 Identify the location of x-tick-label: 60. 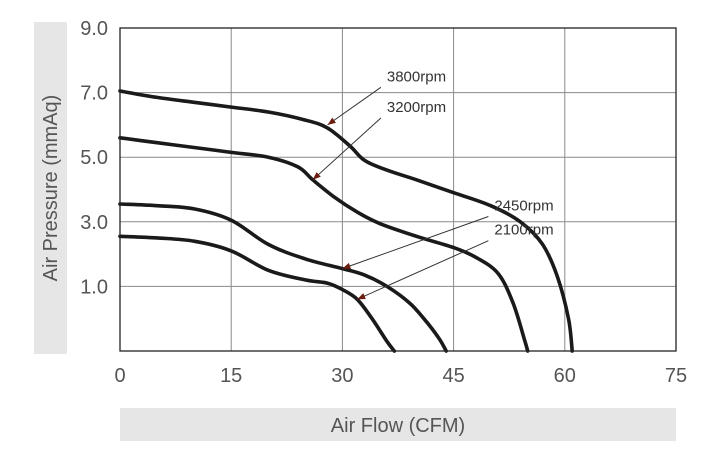
(565, 376).